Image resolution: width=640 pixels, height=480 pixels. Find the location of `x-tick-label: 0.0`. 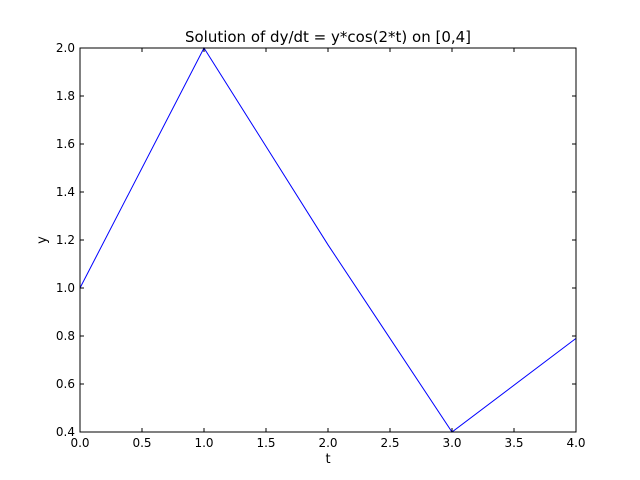

x-tick-label: 0.0 is located at coordinates (79, 443).